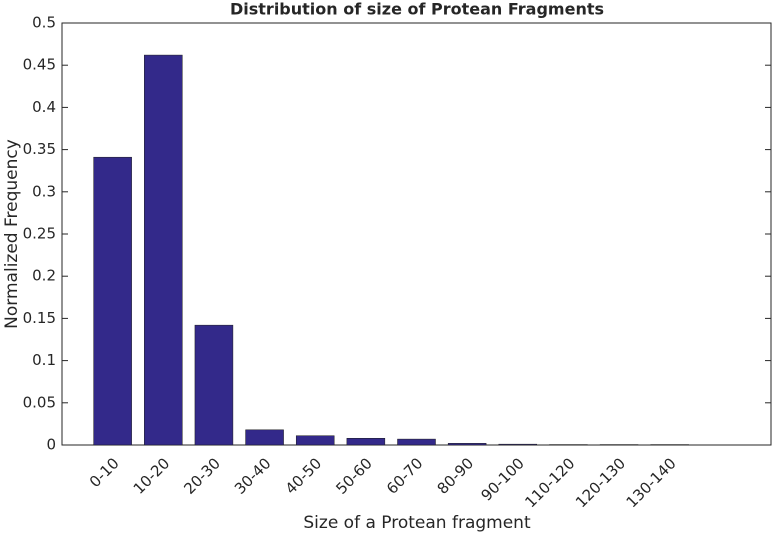 The width and height of the screenshot is (774, 536). Describe the element at coordinates (39, 318) in the screenshot. I see `y-tick-label: 0.15` at that location.